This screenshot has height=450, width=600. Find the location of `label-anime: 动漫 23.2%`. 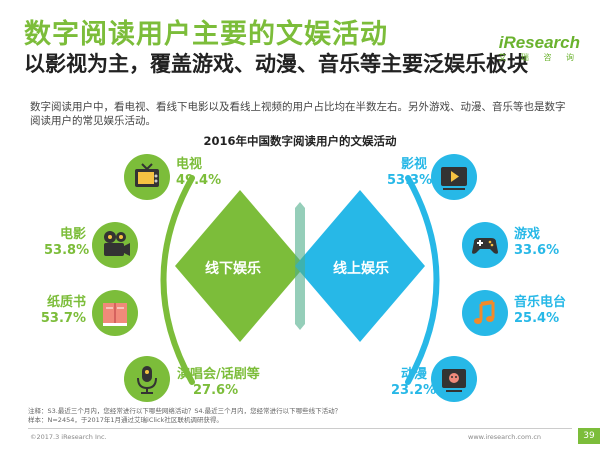

label-anime: 动漫 23.2% is located at coordinates (414, 383).